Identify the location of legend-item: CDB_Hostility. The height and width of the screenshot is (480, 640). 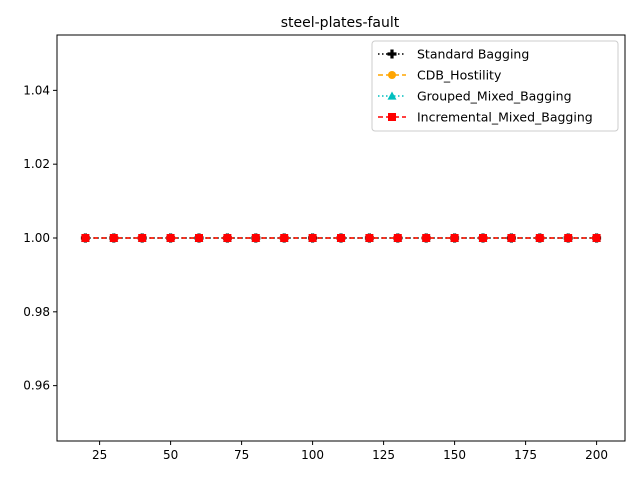
(440, 75).